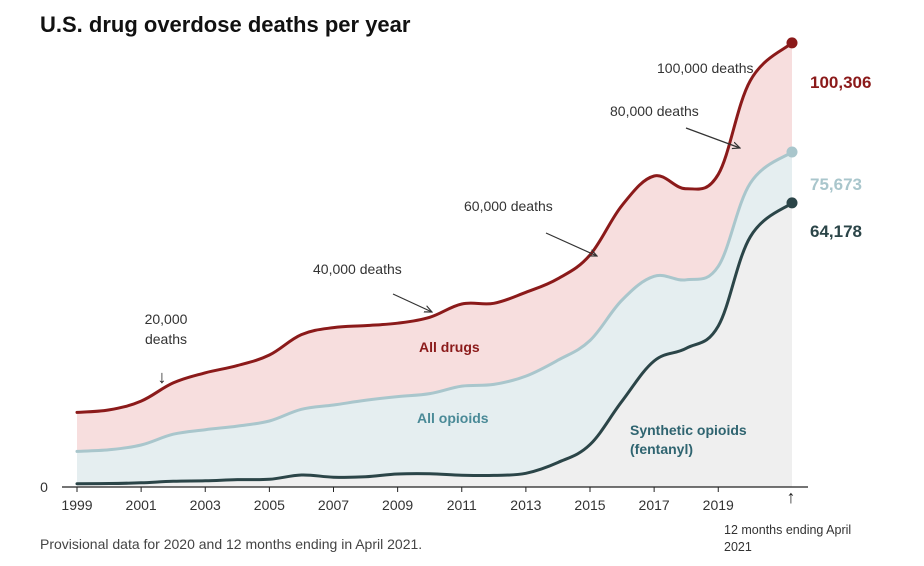 This screenshot has width=924, height=566. What do you see at coordinates (397, 505) in the screenshot?
I see `x-tick-label: 2009` at bounding box center [397, 505].